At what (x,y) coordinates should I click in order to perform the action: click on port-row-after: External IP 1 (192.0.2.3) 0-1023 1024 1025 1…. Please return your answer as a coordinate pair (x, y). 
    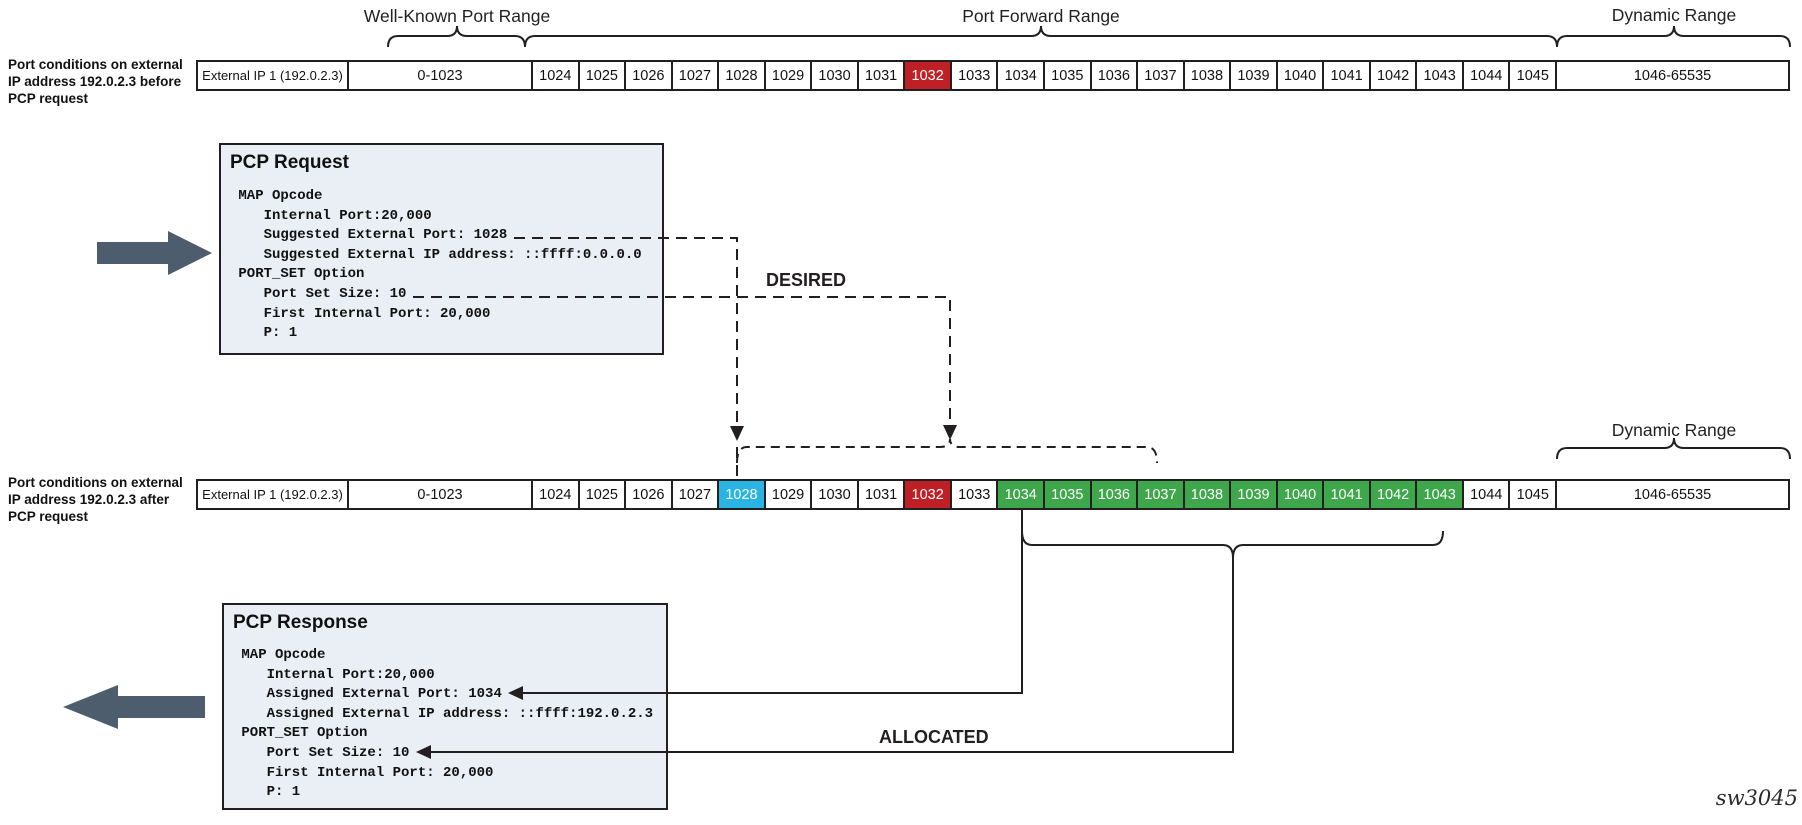
    Looking at the image, I should click on (993, 494).